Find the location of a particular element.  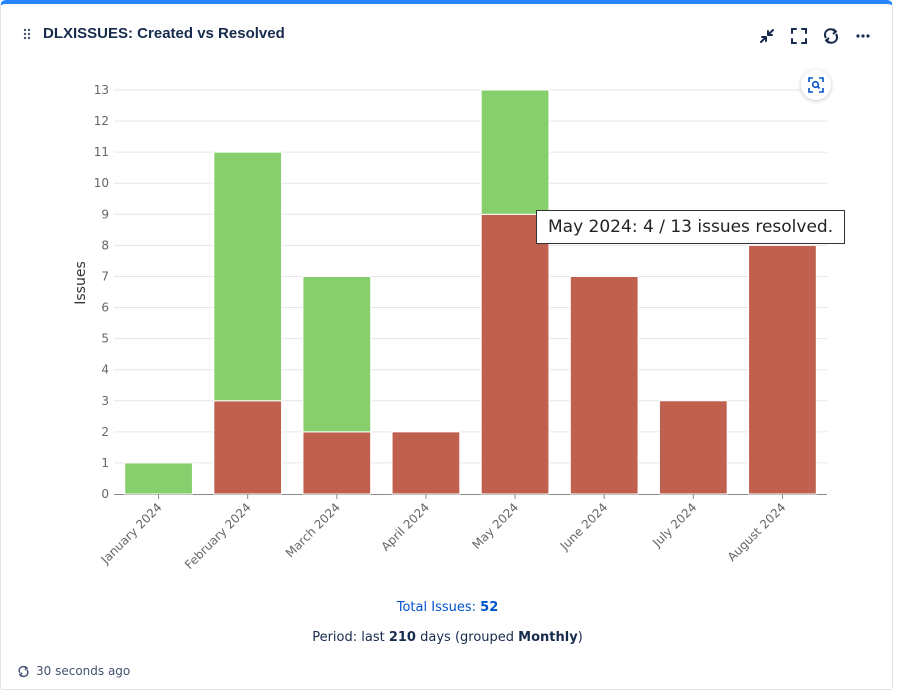

y-tick-label: 1 is located at coordinates (105, 463).